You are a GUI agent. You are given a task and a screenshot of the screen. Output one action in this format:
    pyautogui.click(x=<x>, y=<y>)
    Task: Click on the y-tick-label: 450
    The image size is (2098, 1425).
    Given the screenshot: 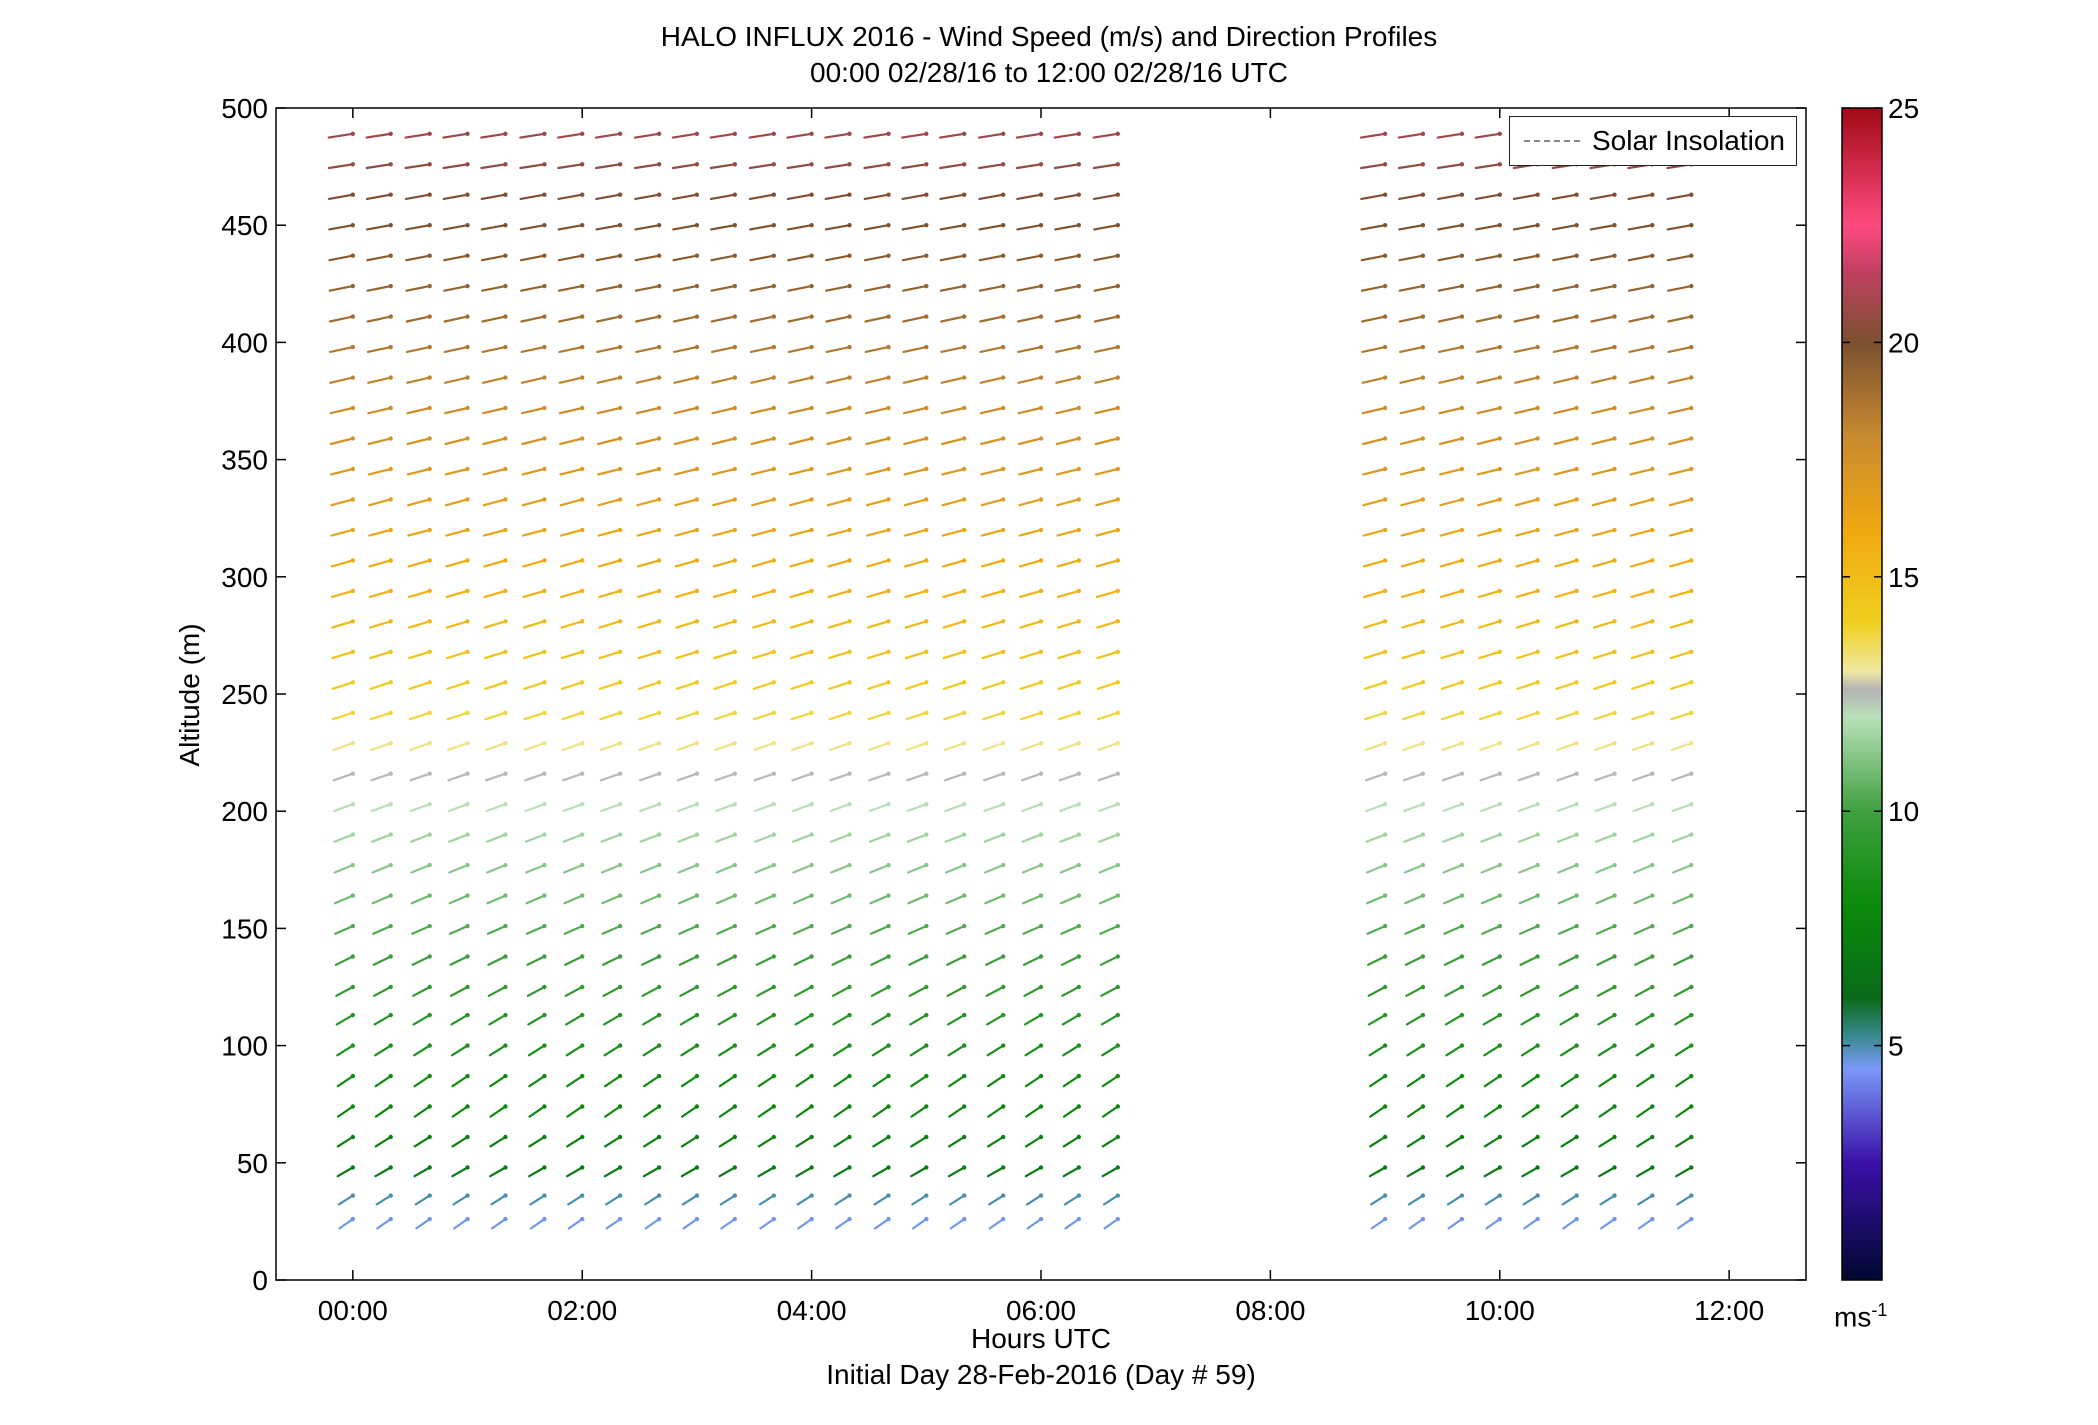 What is the action you would take?
    pyautogui.click(x=244, y=225)
    